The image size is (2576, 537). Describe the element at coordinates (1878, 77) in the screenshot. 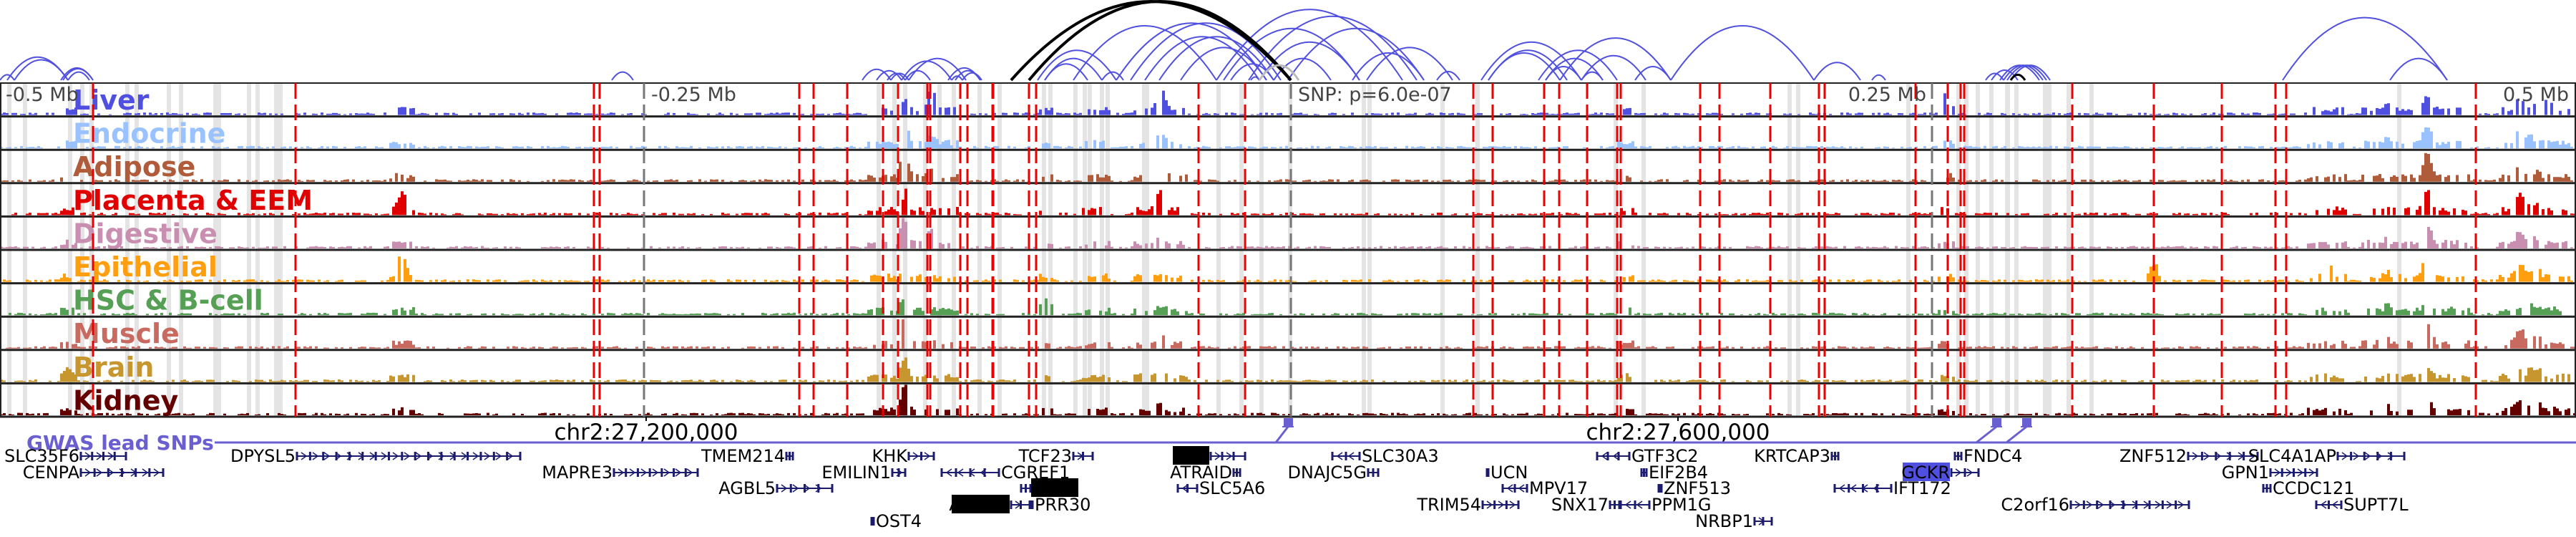

I see `chromatin-loop-arc` at that location.